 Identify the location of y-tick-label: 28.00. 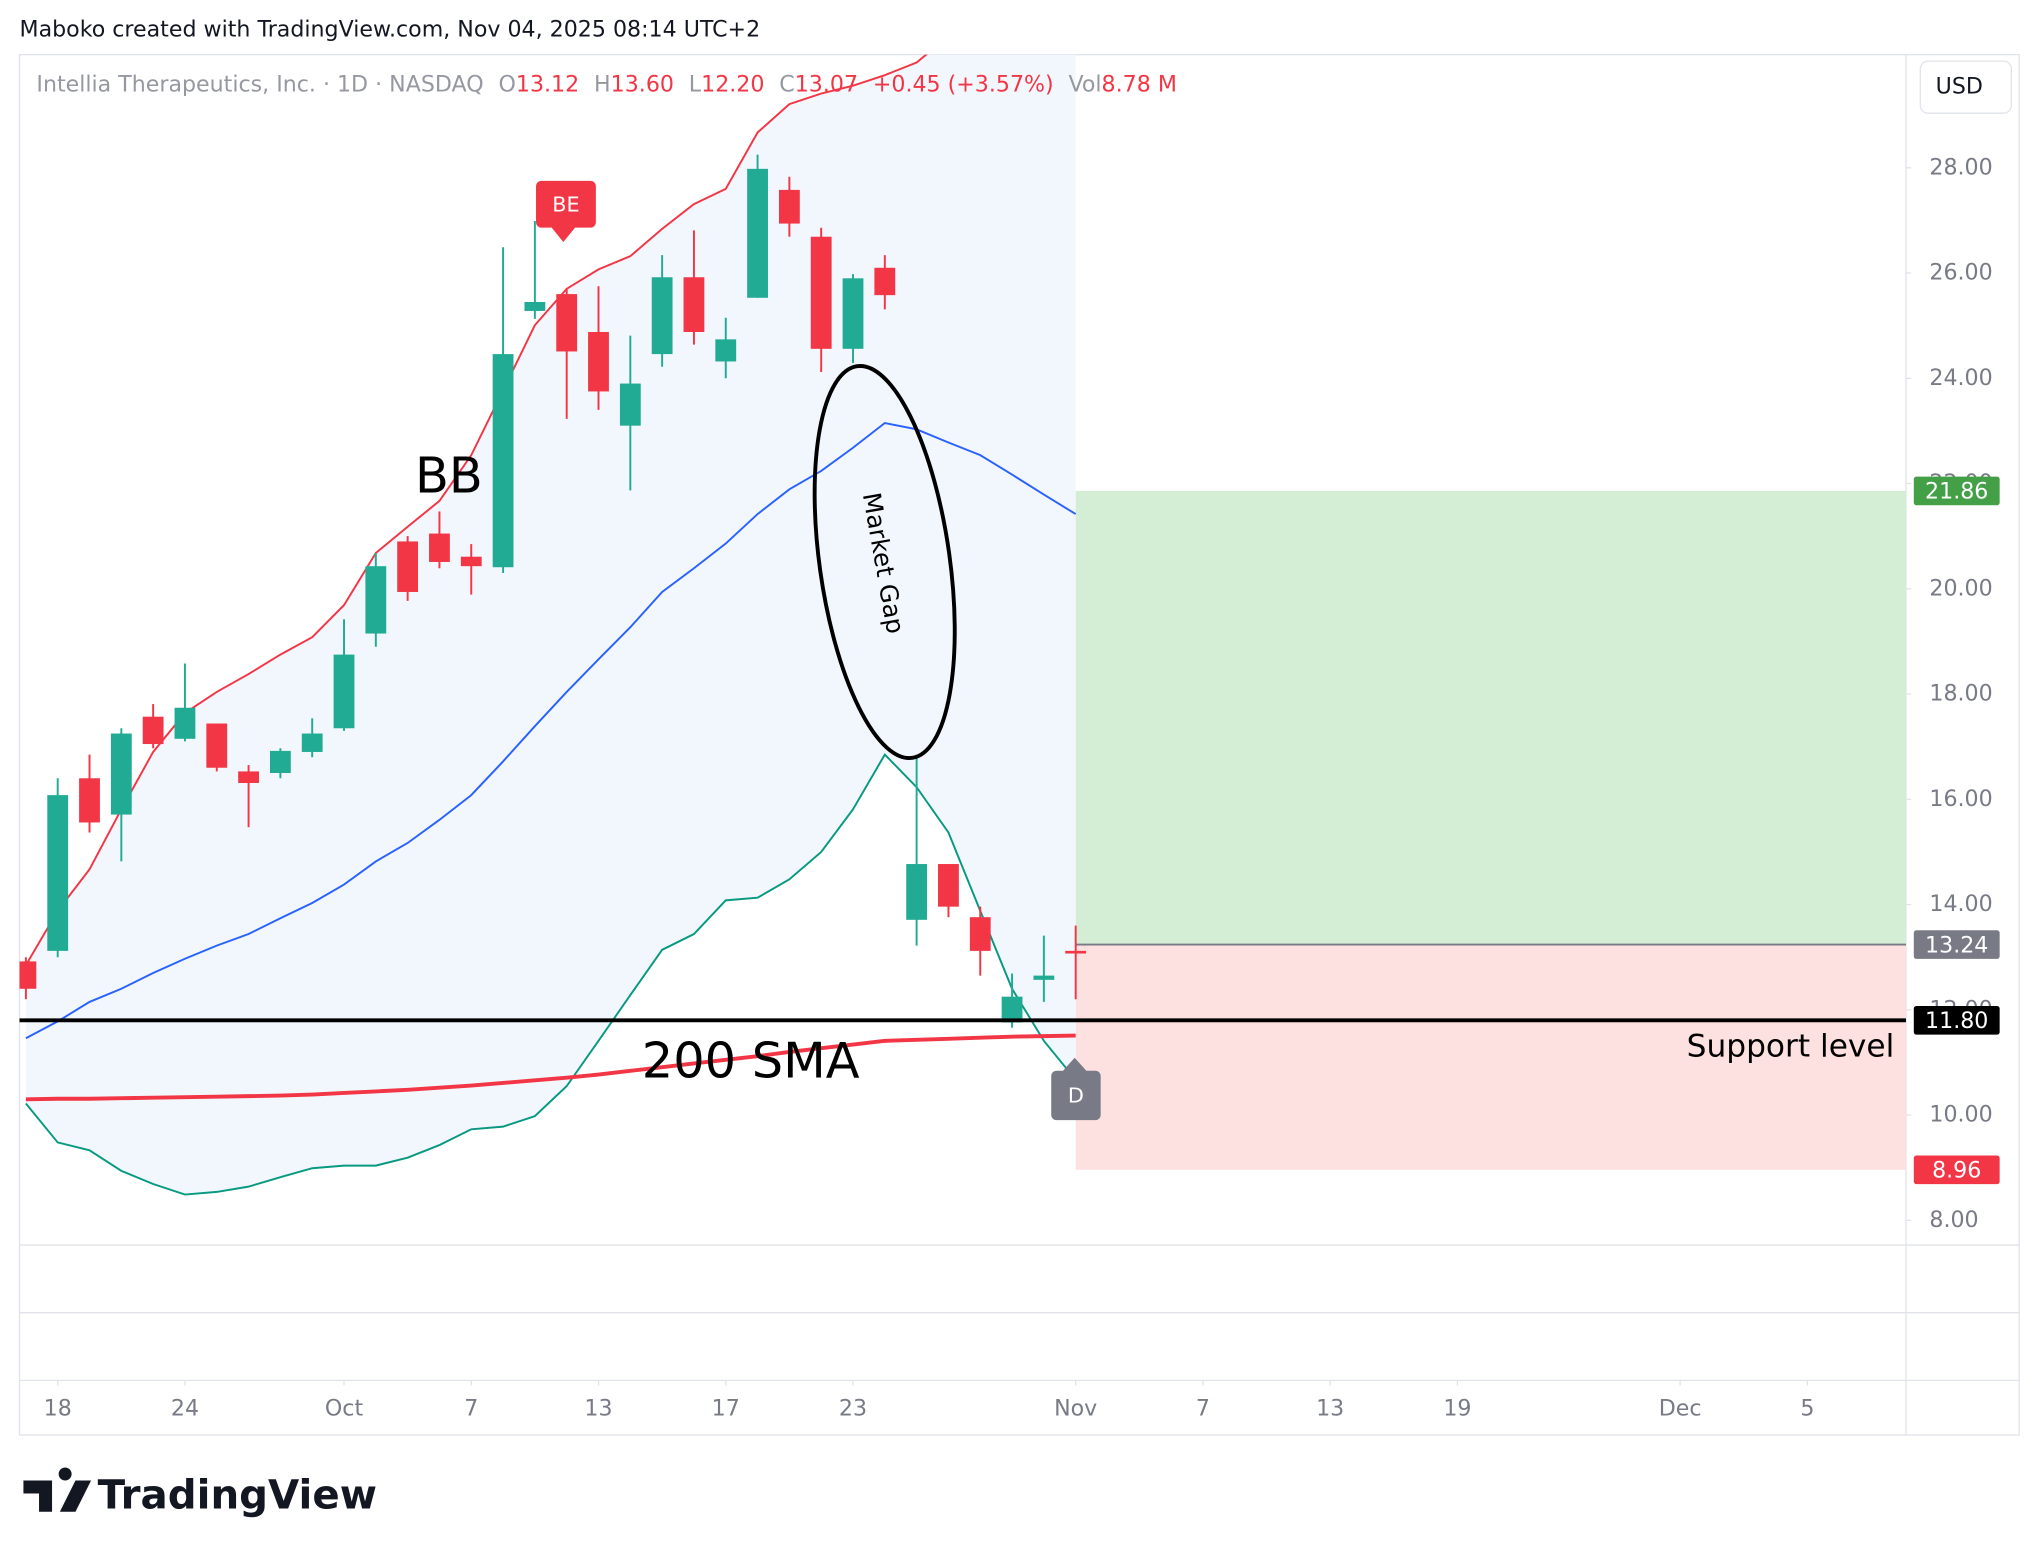
(1960, 167).